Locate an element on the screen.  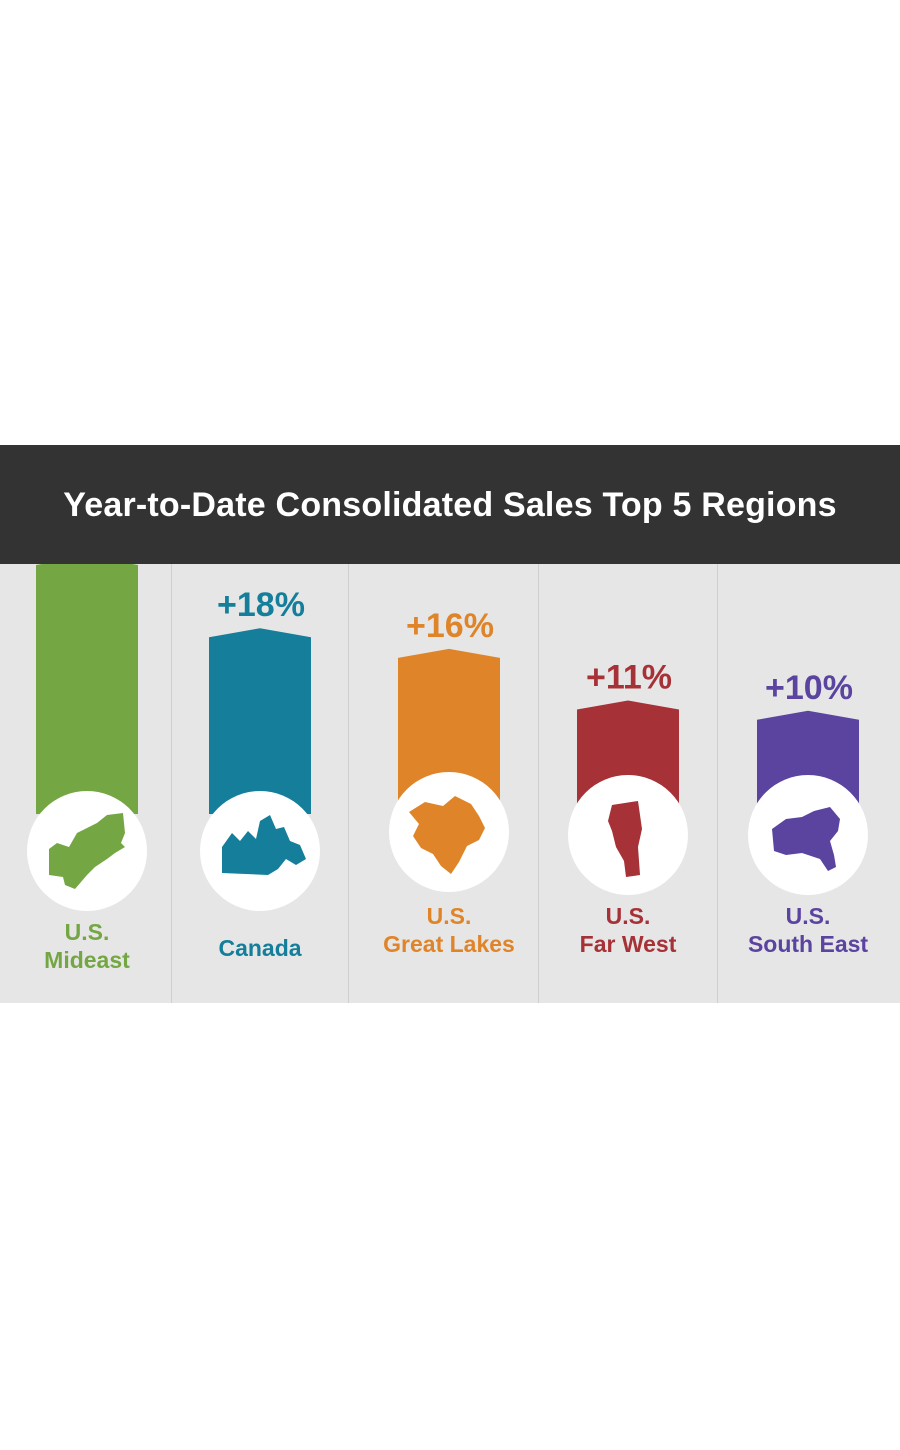
region-column: +18% Canada is located at coordinates (260, 773).